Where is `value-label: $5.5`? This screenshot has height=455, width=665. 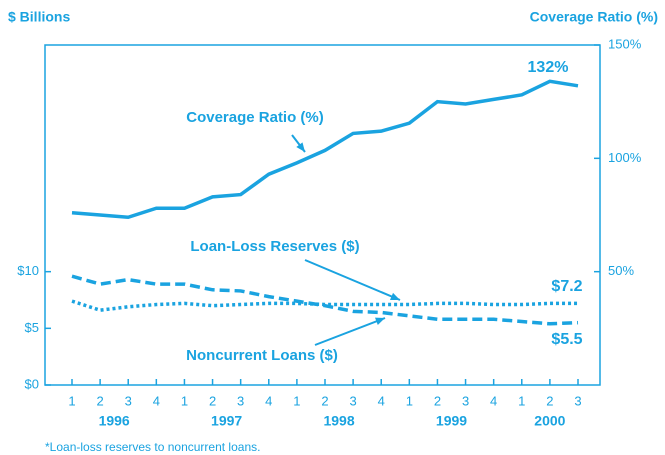
value-label: $5.5 is located at coordinates (566, 339).